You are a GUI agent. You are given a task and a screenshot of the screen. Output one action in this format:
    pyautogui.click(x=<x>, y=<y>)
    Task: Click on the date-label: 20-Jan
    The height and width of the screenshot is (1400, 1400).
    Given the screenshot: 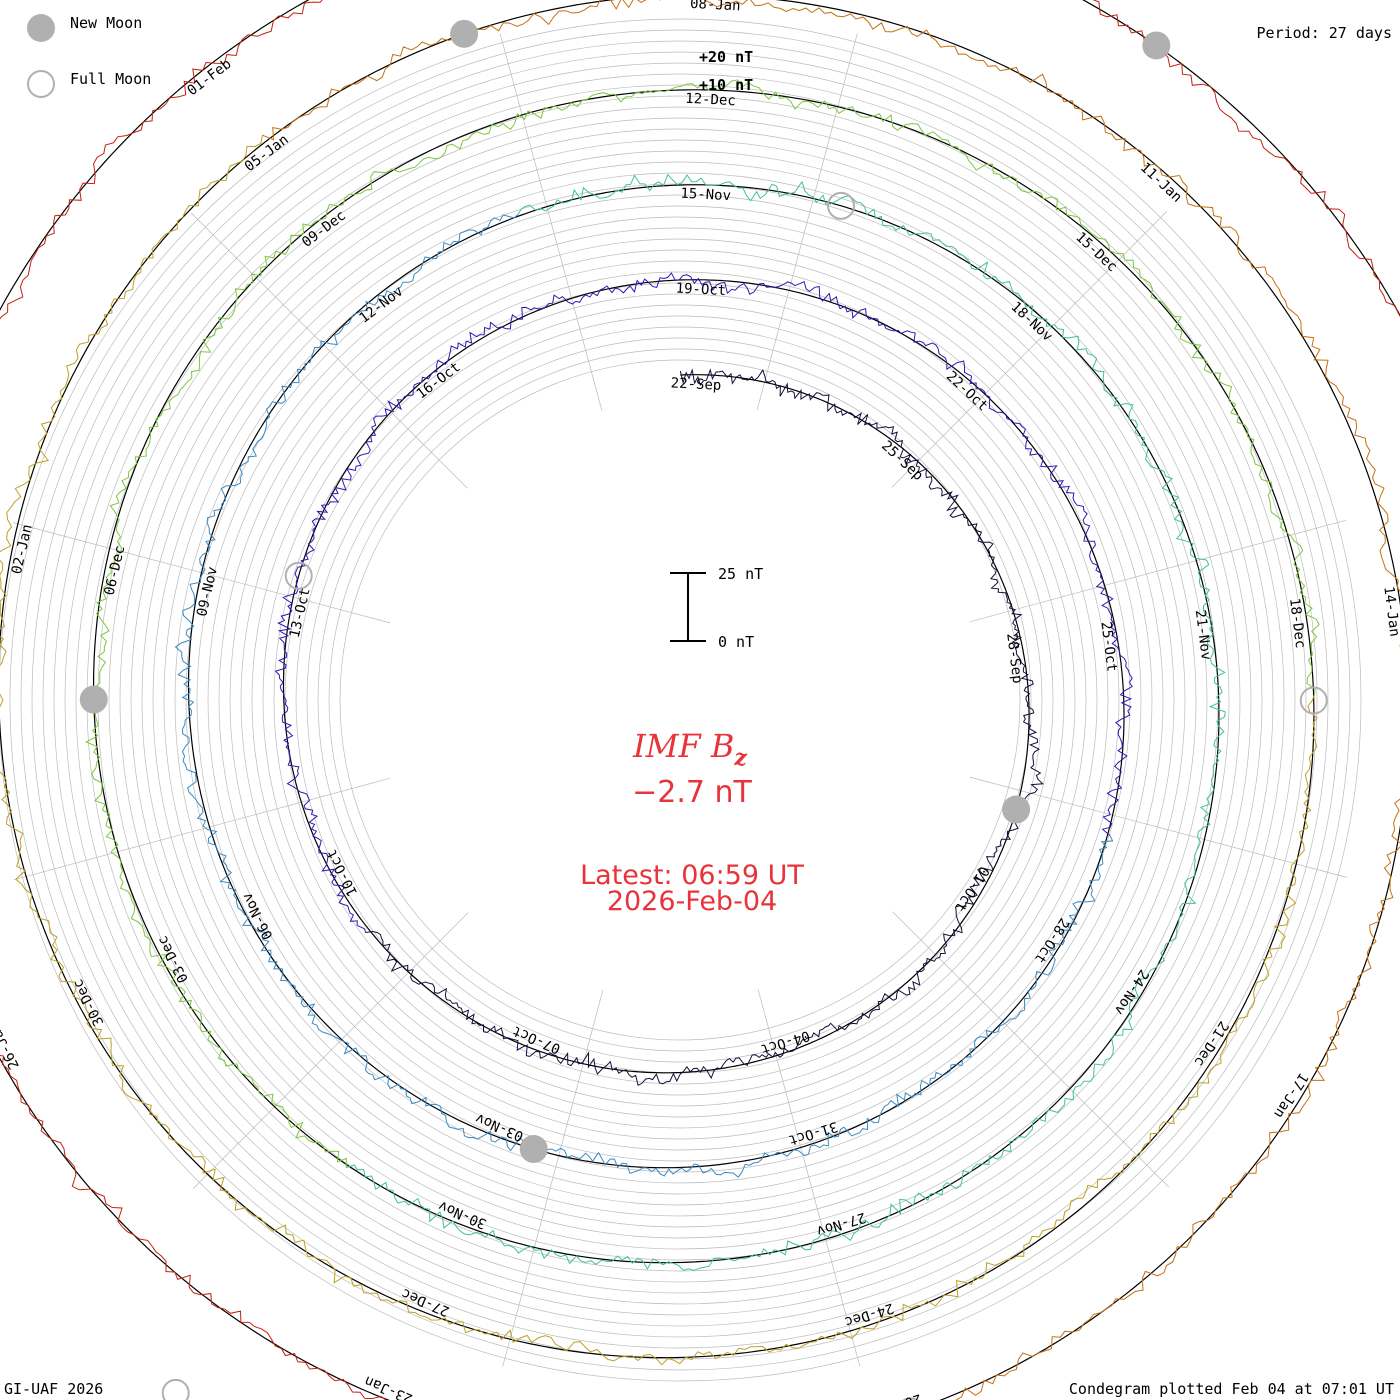 What is the action you would take?
    pyautogui.click(x=896, y=1395)
    